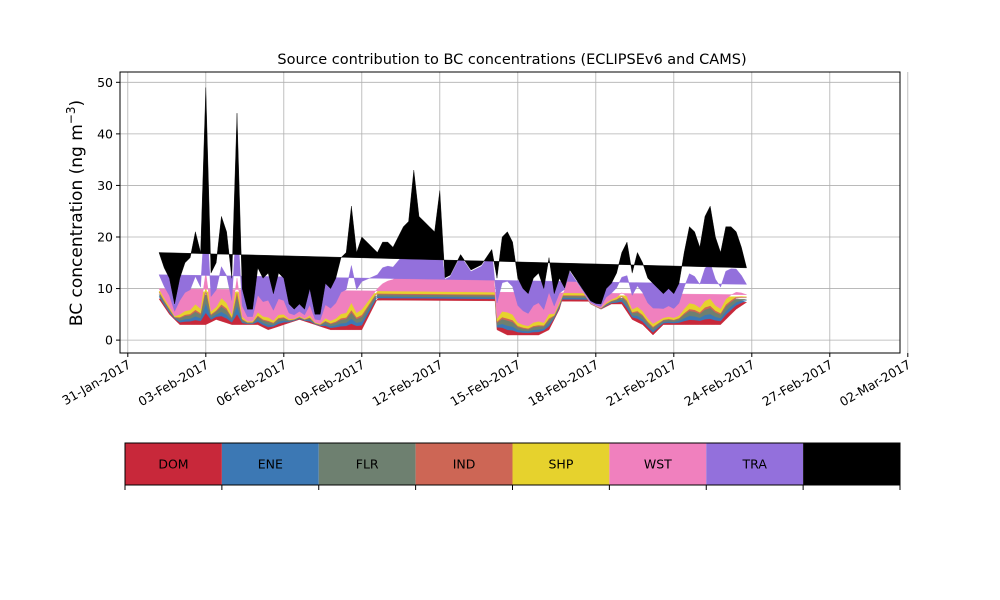 The height and width of the screenshot is (600, 1000). What do you see at coordinates (329, 383) in the screenshot?
I see `x-tick-label: 09-Feb-2017` at bounding box center [329, 383].